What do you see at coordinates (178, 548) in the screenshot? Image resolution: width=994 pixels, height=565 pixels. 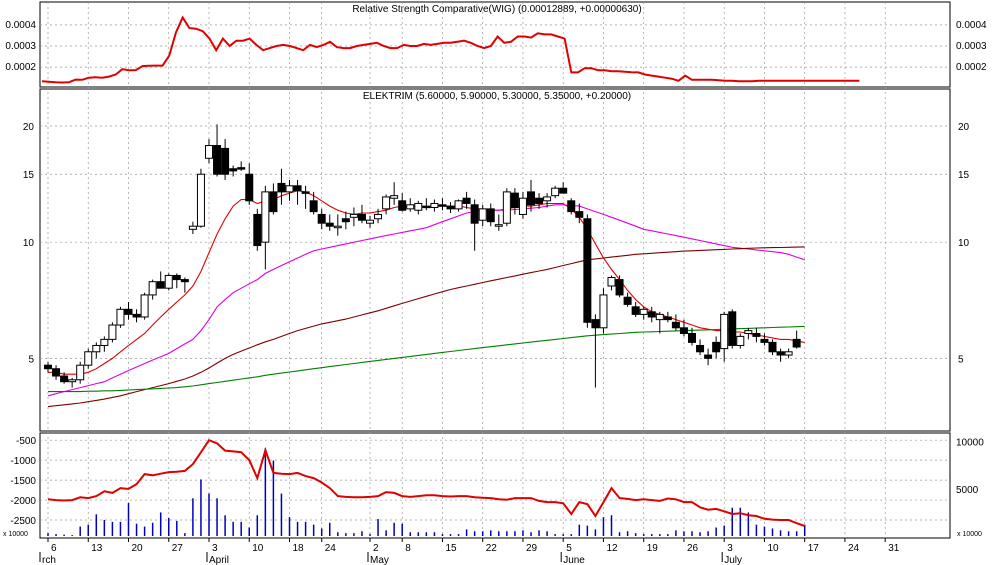 I see `x-tick-label: 27` at bounding box center [178, 548].